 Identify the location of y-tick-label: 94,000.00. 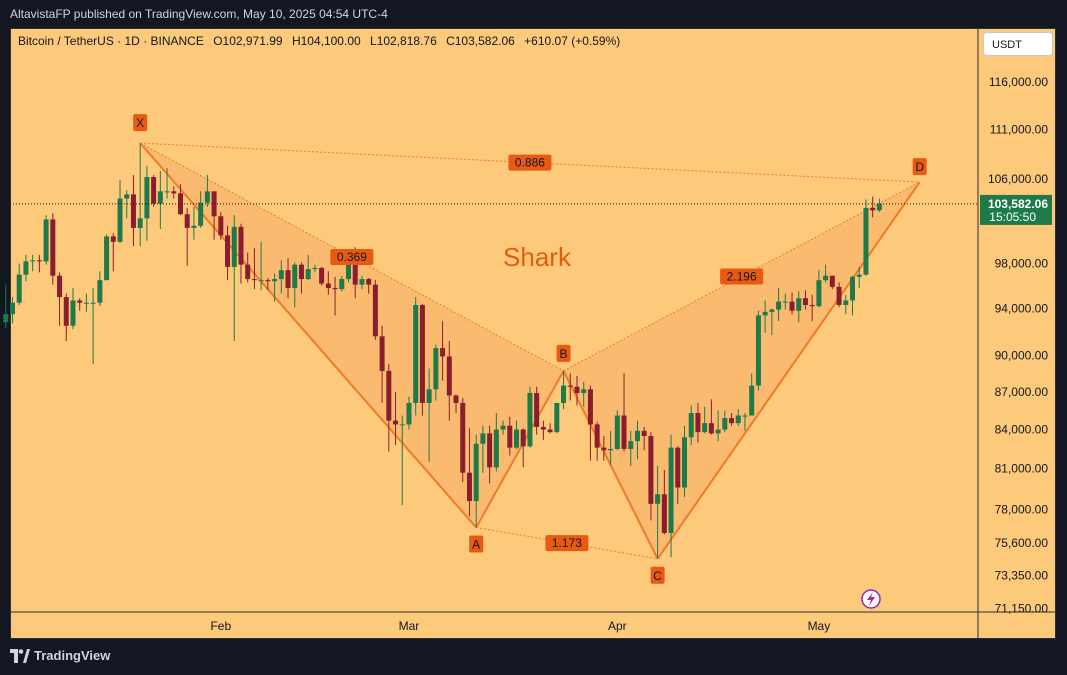
(1022, 308).